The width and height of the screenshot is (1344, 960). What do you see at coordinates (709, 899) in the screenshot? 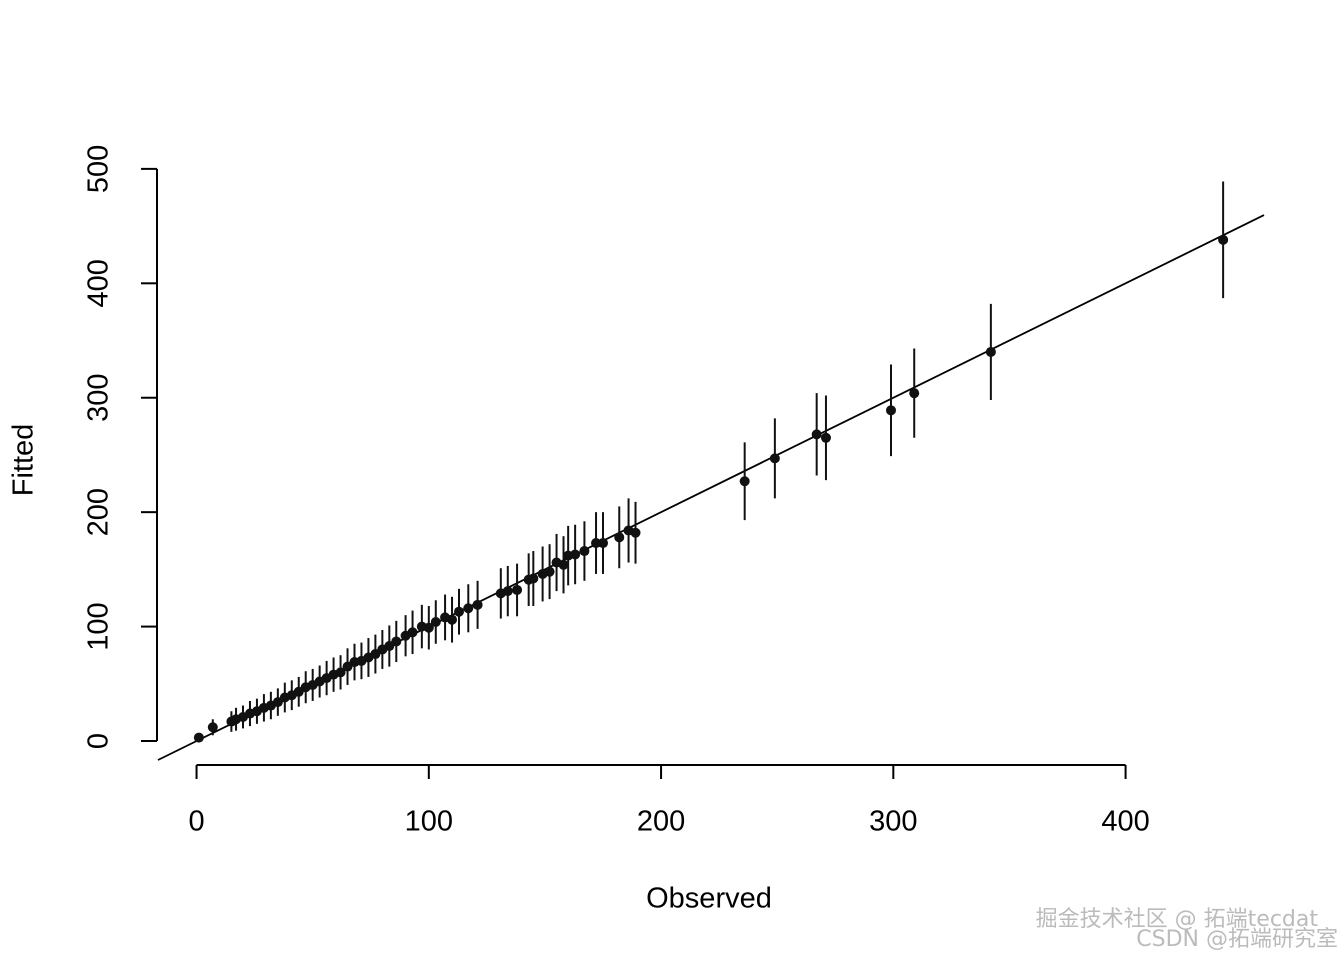
I see `x-axis-label: Observed` at bounding box center [709, 899].